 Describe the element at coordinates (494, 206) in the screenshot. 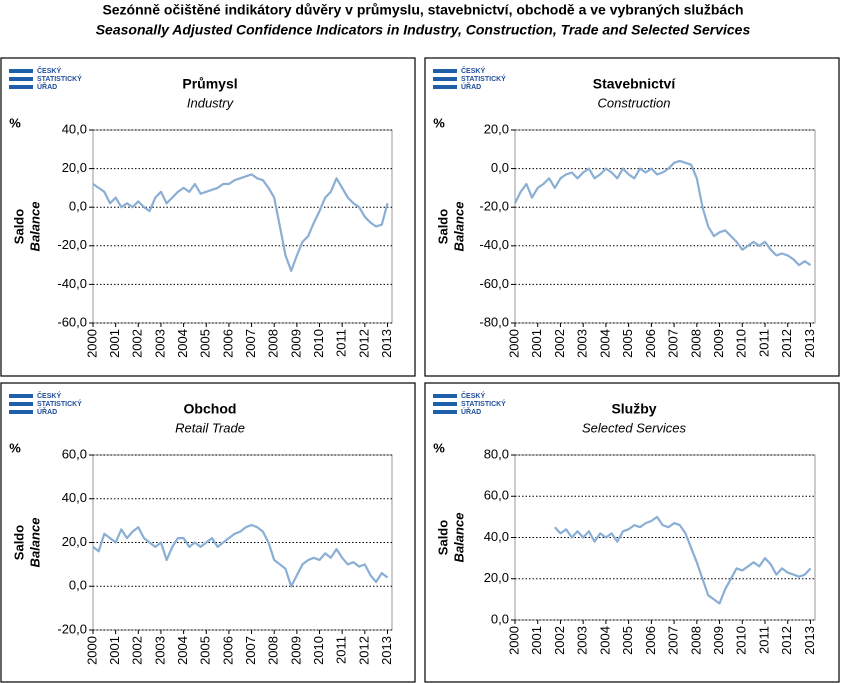

I see `y-tick-label: -20,0` at that location.